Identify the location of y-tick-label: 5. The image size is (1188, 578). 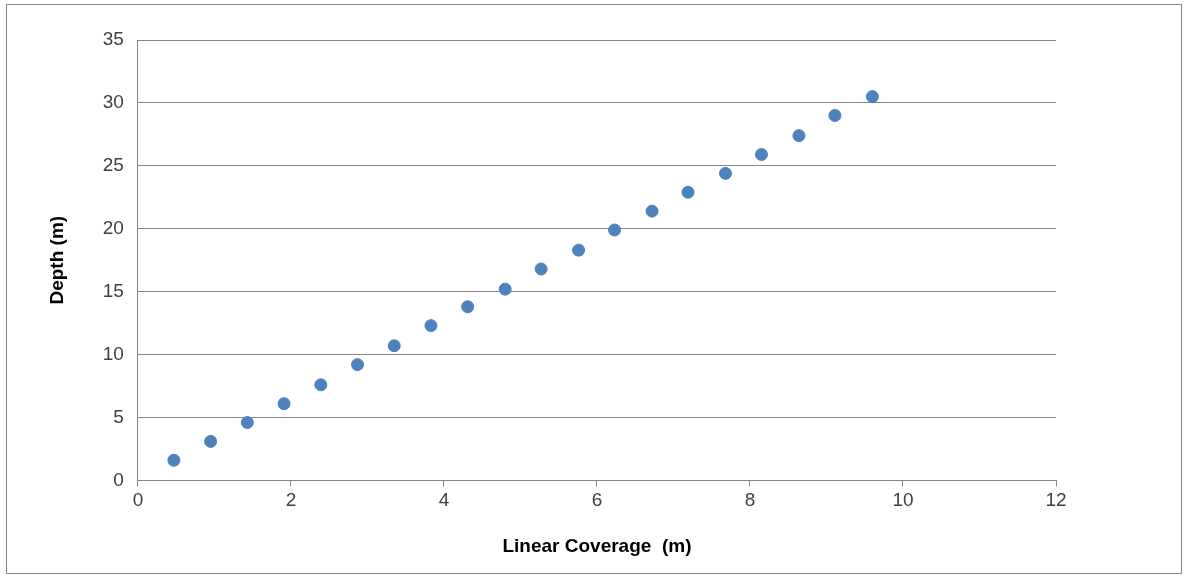
(118, 416).